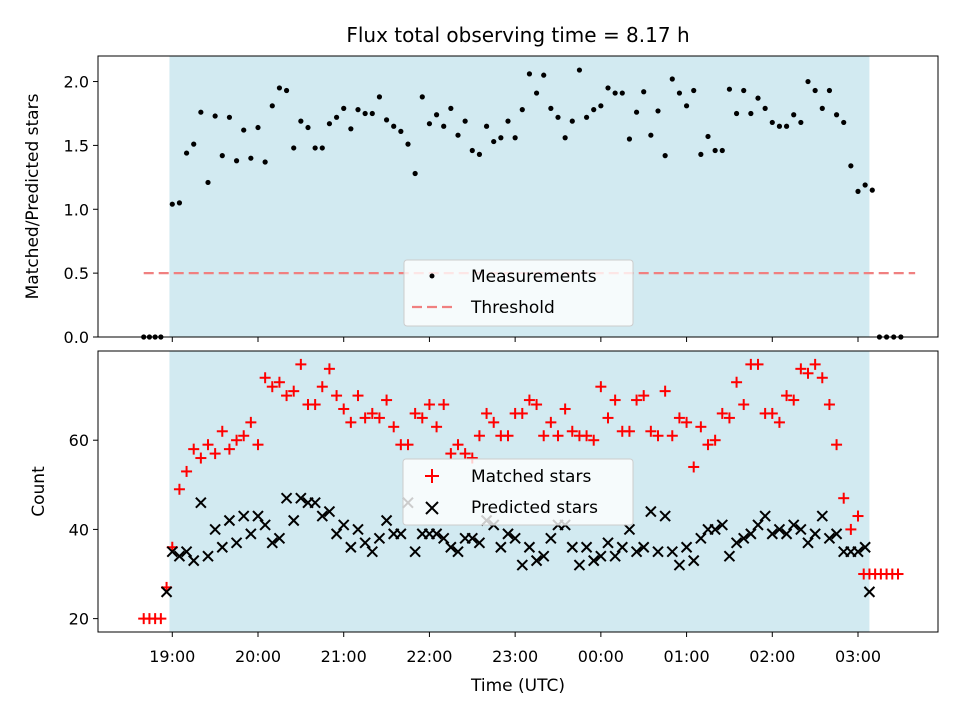 This screenshot has height=720, width=960. What do you see at coordinates (601, 656) in the screenshot?
I see `bottom-x-tick-label: 00:00` at bounding box center [601, 656].